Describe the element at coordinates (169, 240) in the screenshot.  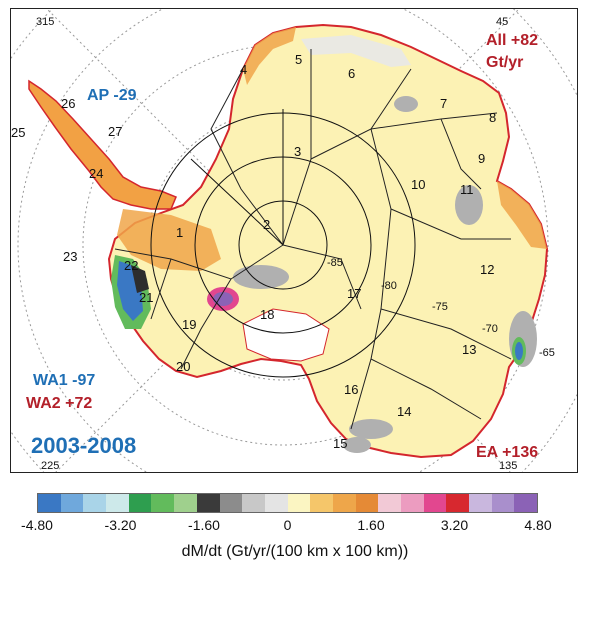
I see `wais-orange` at that location.